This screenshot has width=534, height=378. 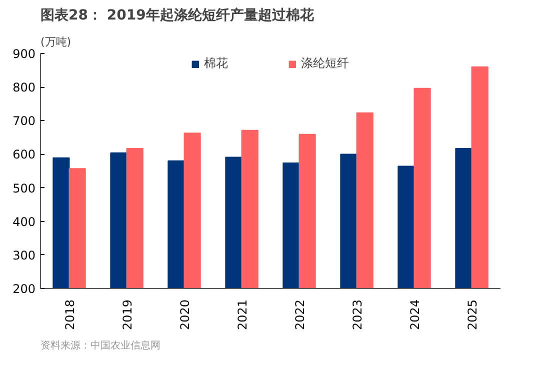 What do you see at coordinates (177, 15) in the screenshot?
I see `chart-title: 图表28： 2019年起涤纶短纤产量超过棉花` at bounding box center [177, 15].